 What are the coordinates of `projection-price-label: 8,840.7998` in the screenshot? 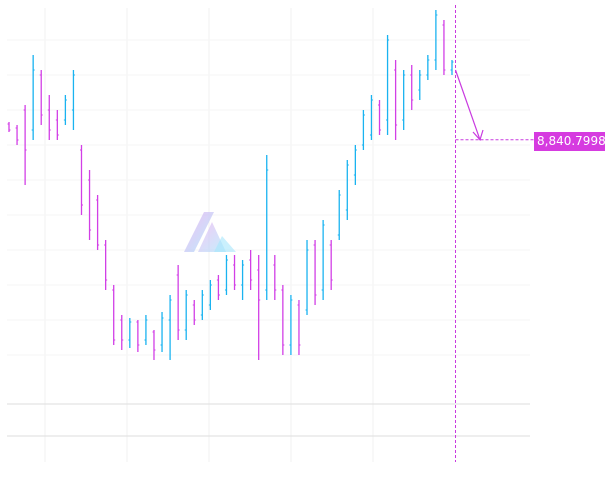 It's located at (569, 141).